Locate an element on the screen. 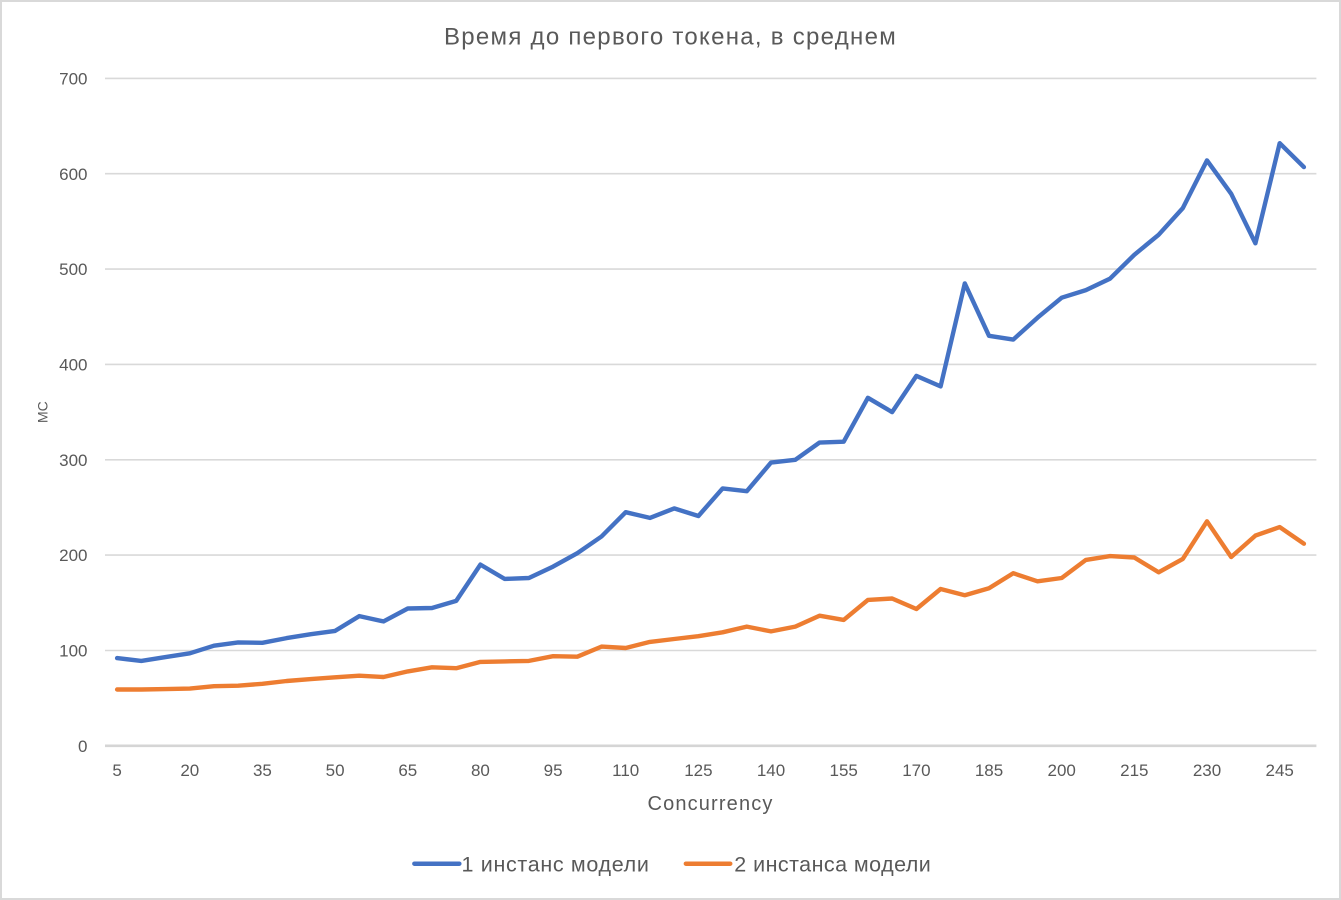 The height and width of the screenshot is (900, 1341). svg-text: Concurrency is located at coordinates (710, 804).